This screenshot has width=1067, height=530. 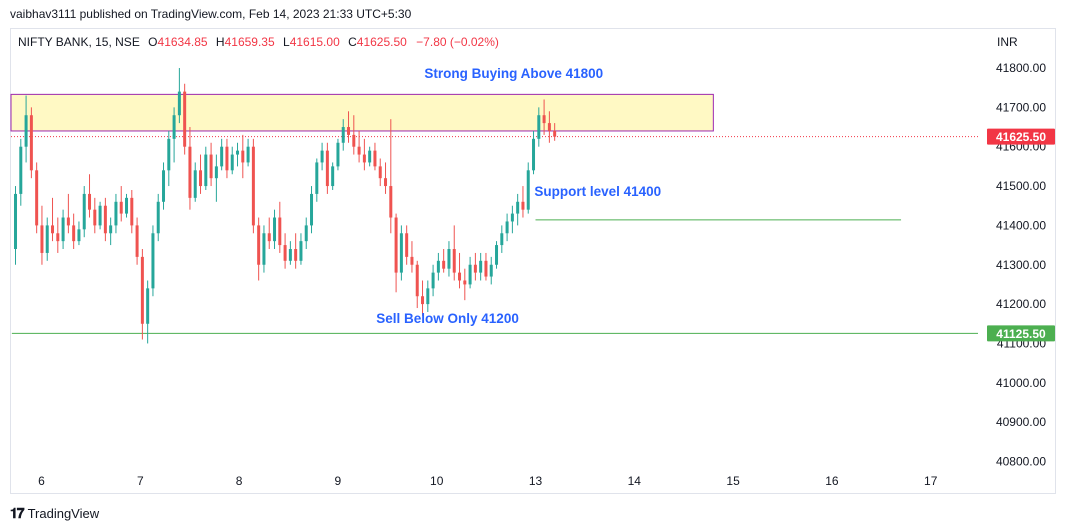 I want to click on y-tick-label: 40900.00, so click(x=1021, y=422).